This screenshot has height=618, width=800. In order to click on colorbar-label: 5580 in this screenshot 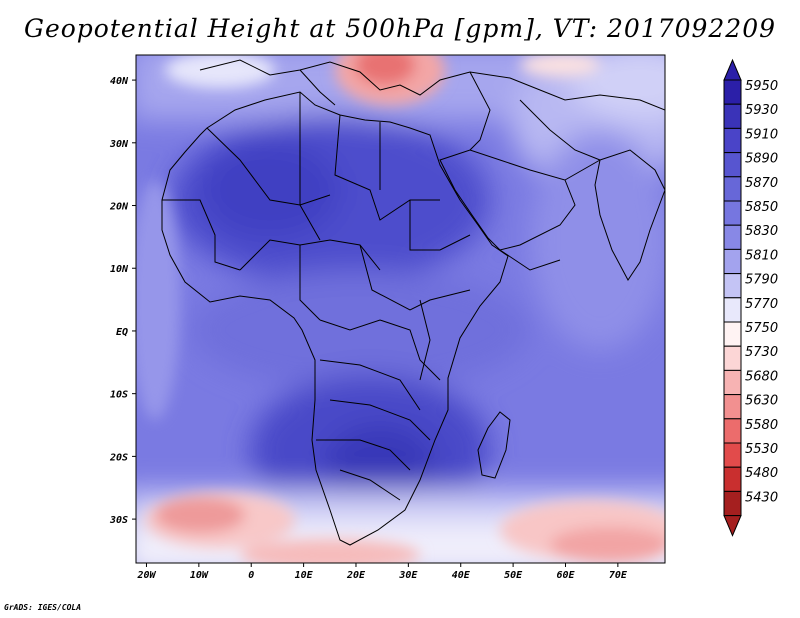, I will do `click(761, 425)`.